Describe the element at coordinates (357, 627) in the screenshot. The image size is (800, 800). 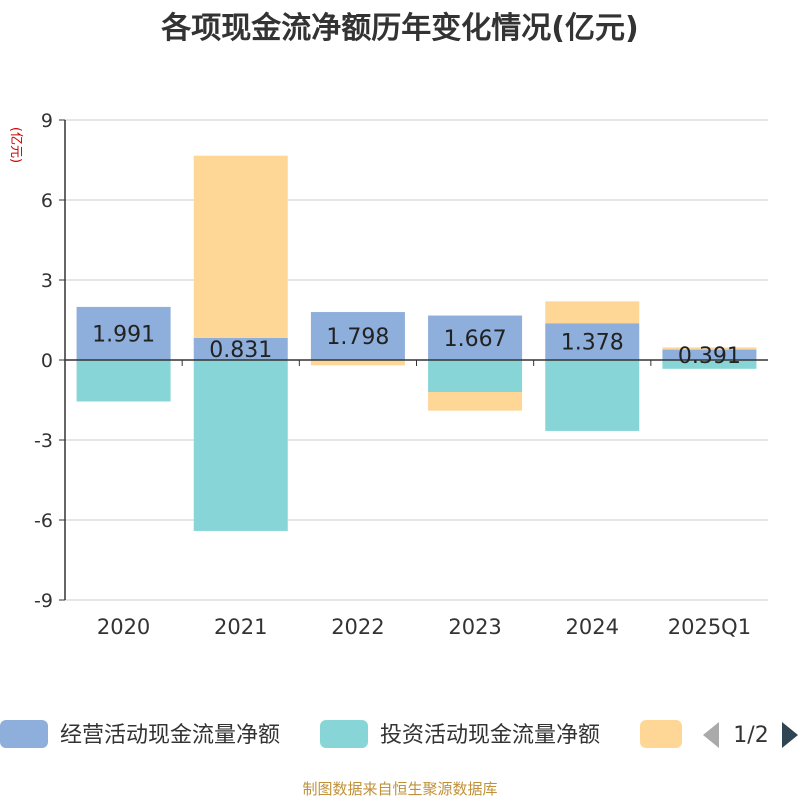
I see `x-tick-label: 2022` at that location.